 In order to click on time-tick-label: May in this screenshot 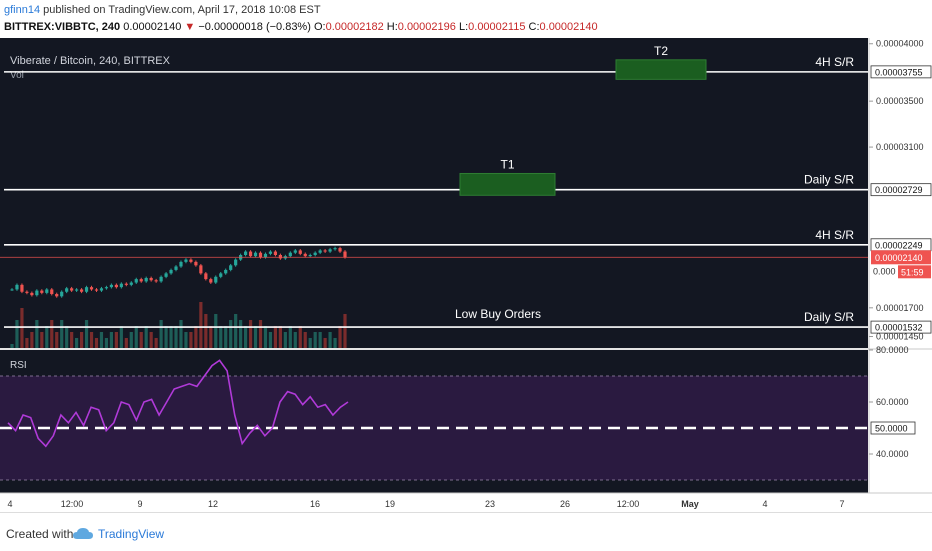, I will do `click(690, 504)`.